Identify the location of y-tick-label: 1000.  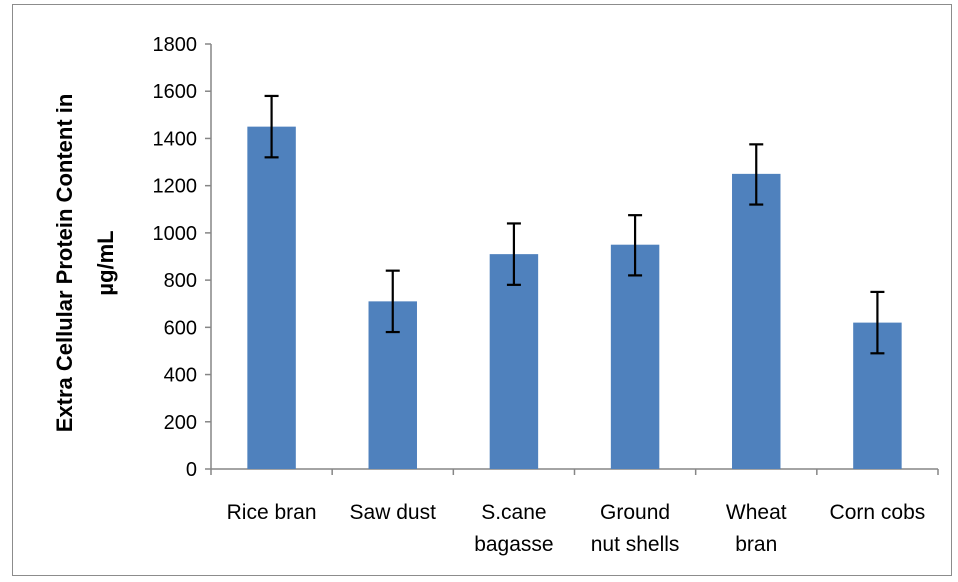
(175, 234).